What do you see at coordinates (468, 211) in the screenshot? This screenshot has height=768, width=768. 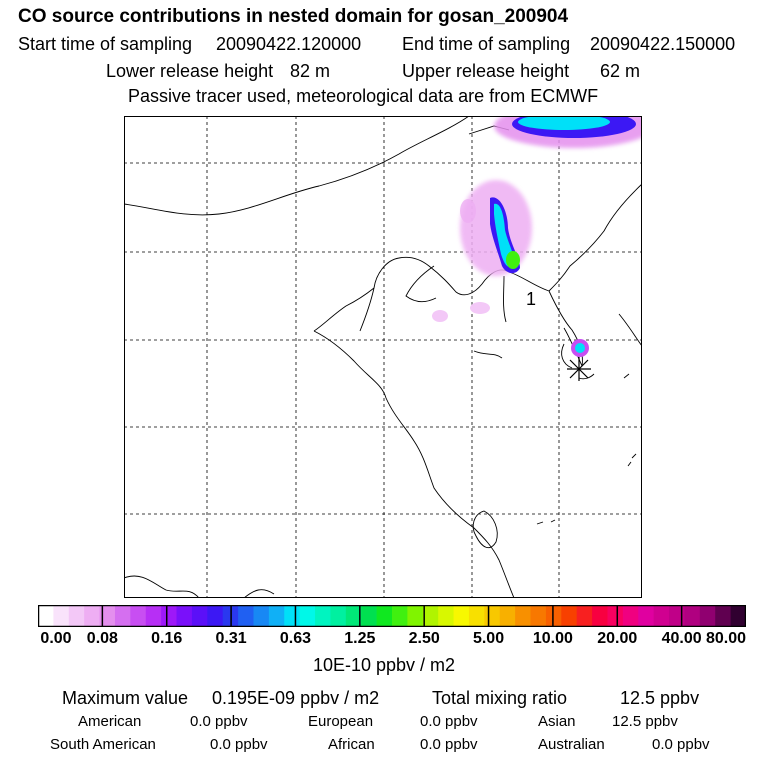 I see `plume-faint-west` at bounding box center [468, 211].